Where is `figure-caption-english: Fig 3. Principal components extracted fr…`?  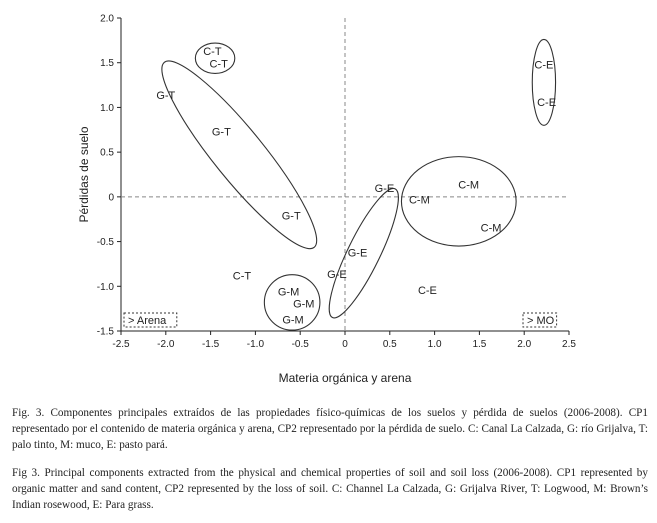 figure-caption-english: Fig 3. Principal components extracted fr… is located at coordinates (330, 489).